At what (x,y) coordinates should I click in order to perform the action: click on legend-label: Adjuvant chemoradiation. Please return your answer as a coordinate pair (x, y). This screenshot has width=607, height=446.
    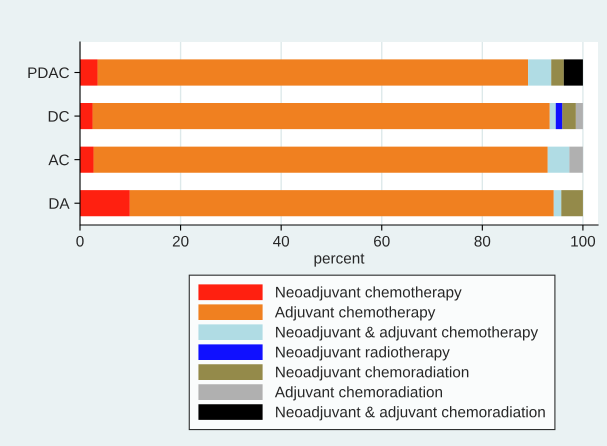
    Looking at the image, I should click on (358, 393).